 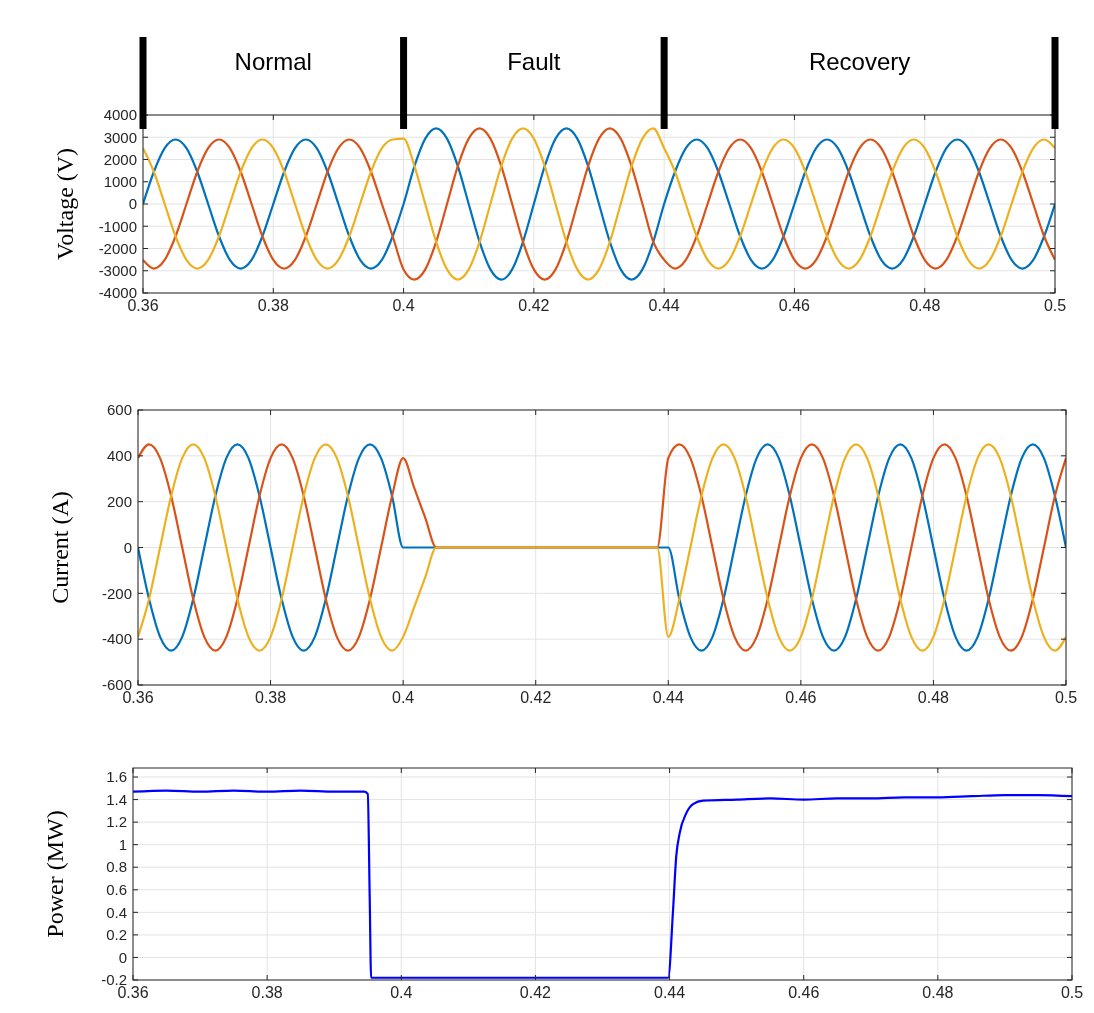 I want to click on y-tick-label: 0.8, so click(x=116, y=867).